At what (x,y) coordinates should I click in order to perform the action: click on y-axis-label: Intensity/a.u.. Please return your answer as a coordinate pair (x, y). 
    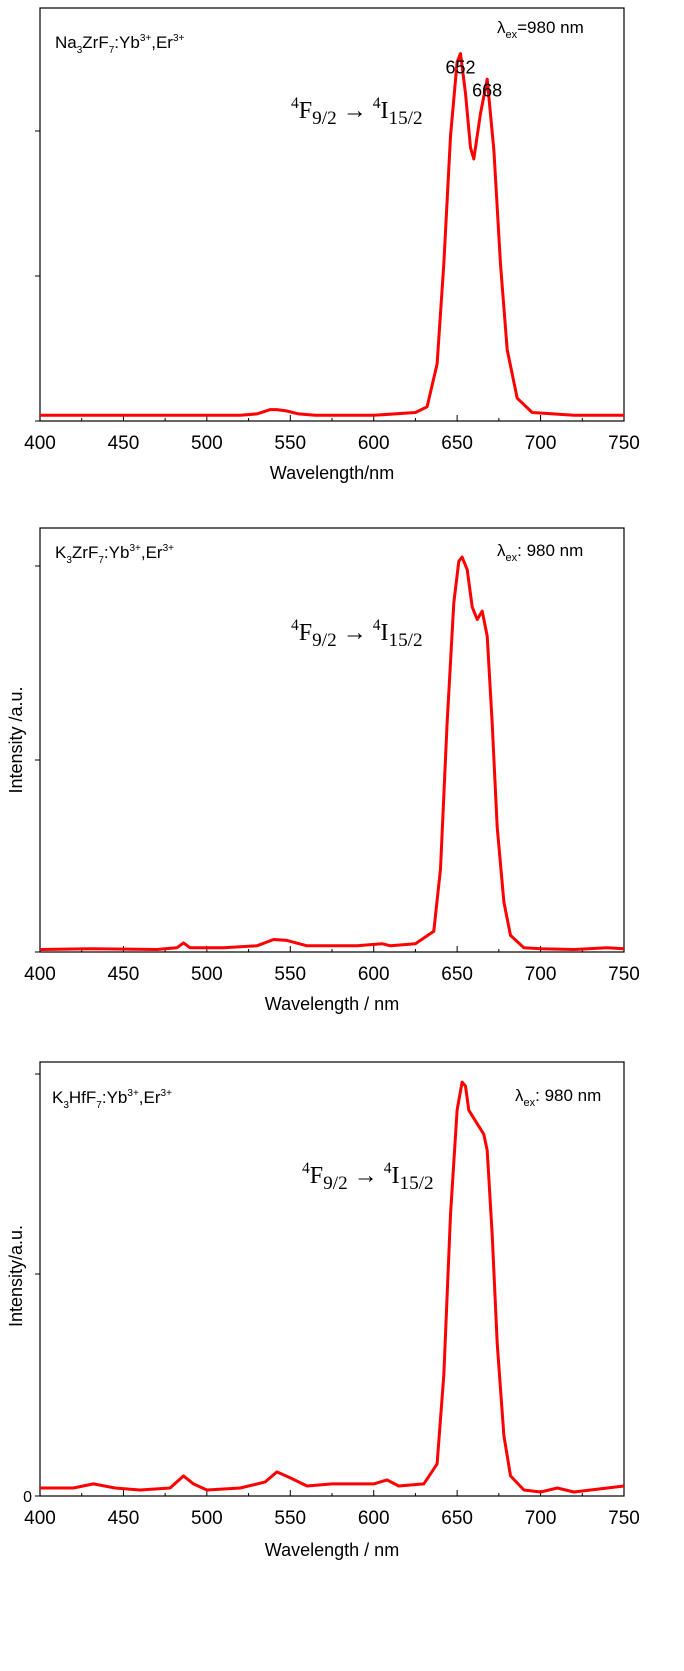
    Looking at the image, I should click on (16, 1276).